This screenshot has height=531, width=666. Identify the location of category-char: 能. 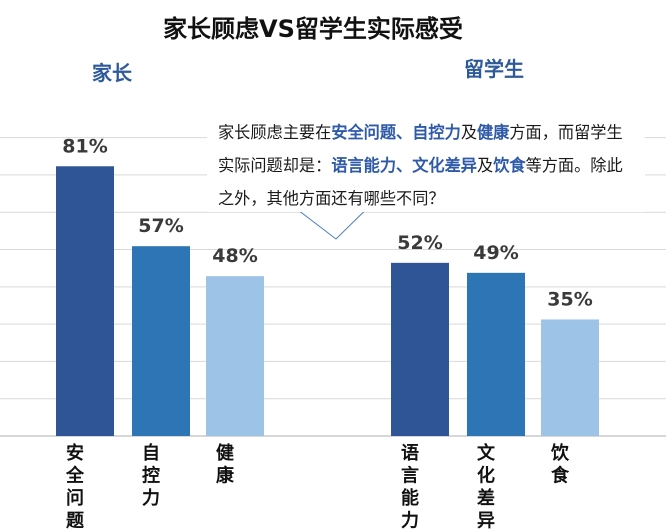
(410, 498).